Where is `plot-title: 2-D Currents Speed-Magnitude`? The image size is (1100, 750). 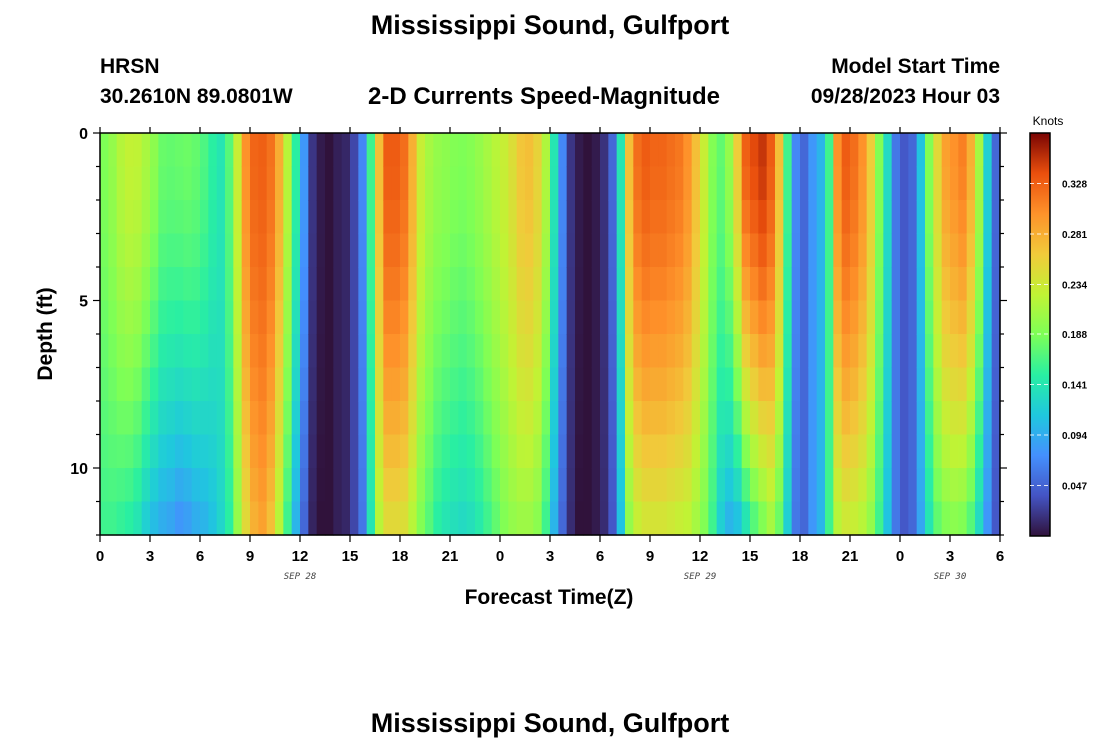
plot-title: 2-D Currents Speed-Magnitude is located at coordinates (544, 96).